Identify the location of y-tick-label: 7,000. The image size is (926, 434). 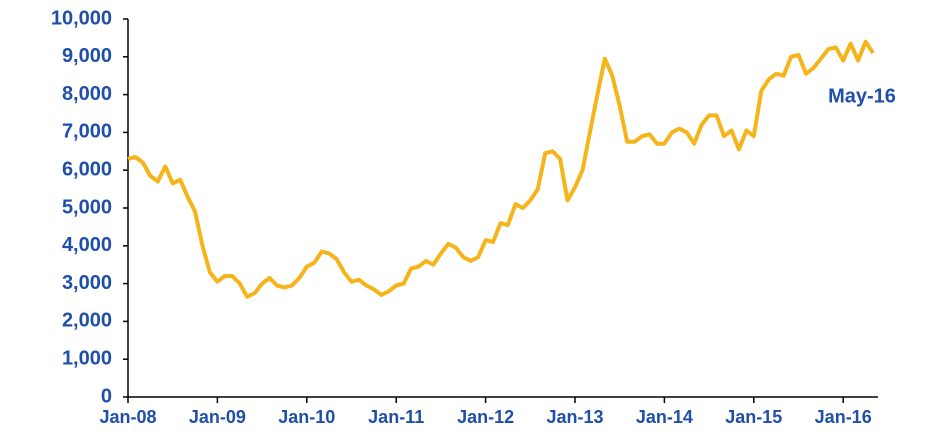
(87, 132).